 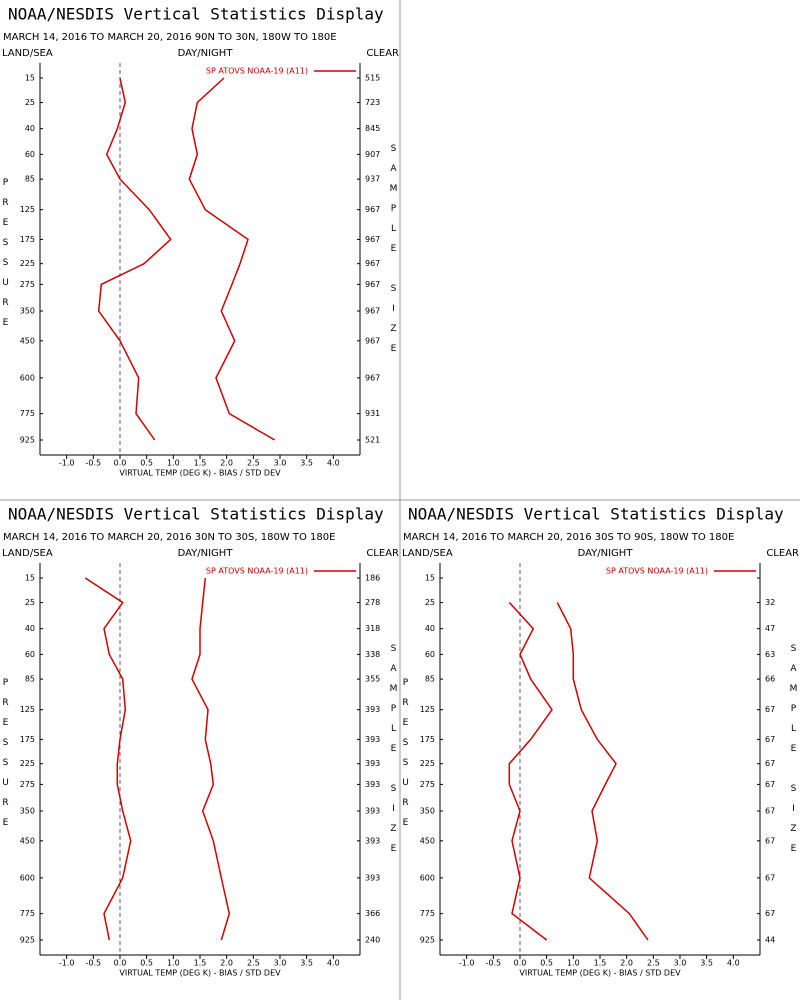 I want to click on y-tick-label: 775, so click(x=427, y=913).